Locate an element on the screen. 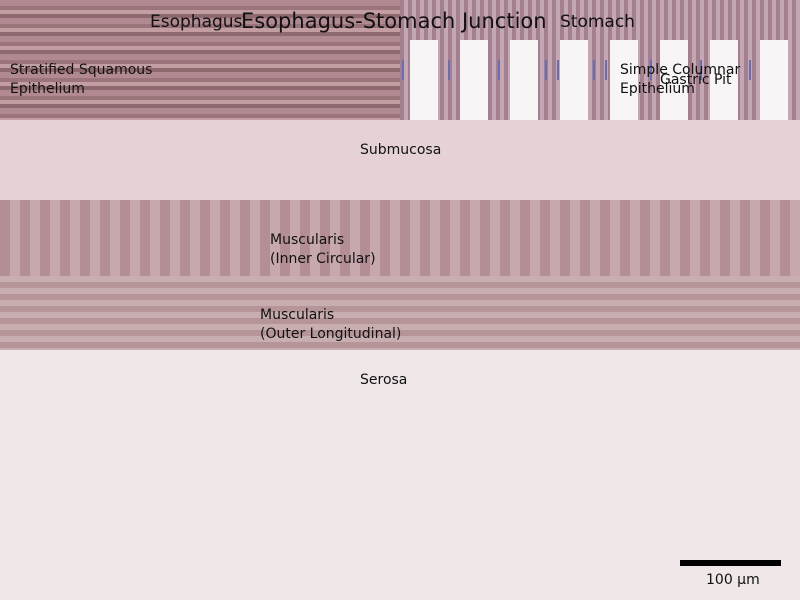 The image size is (800, 600). submucosa-layer is located at coordinates (400, 160).